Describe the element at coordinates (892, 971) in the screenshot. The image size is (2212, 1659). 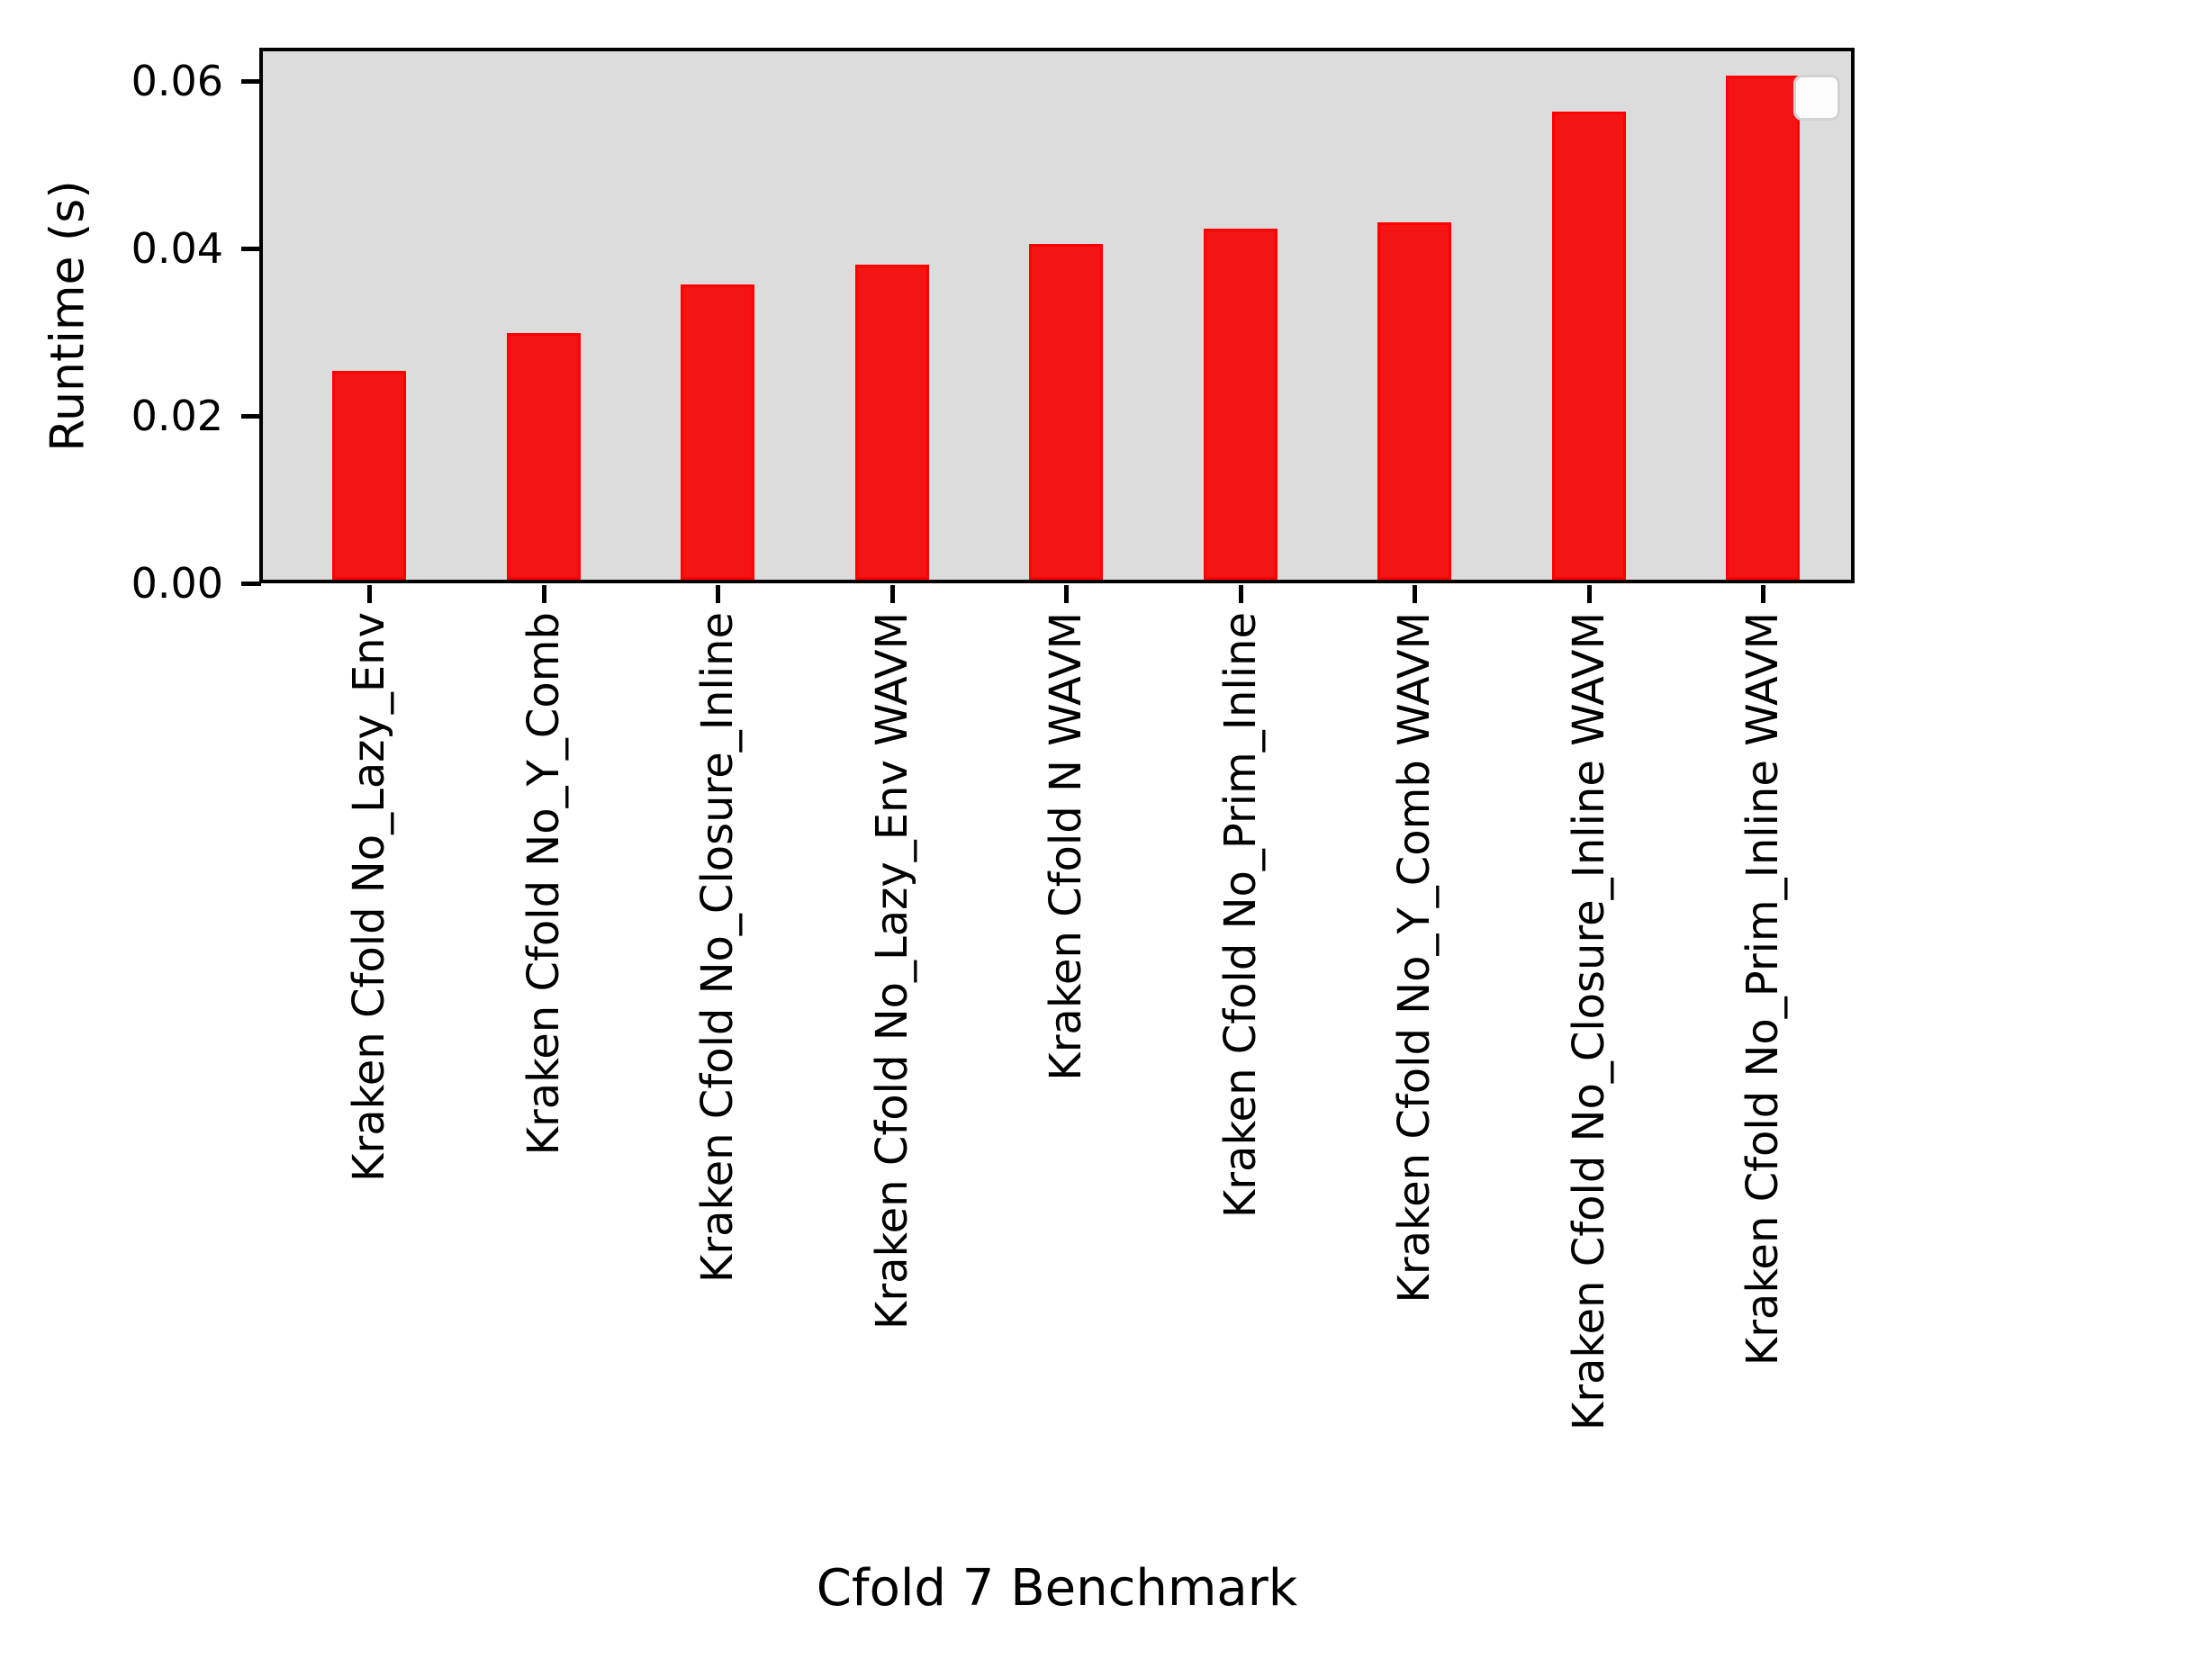
I see `x-tick-label: Kraken Cfold No_Lazy_Env WAVM` at that location.